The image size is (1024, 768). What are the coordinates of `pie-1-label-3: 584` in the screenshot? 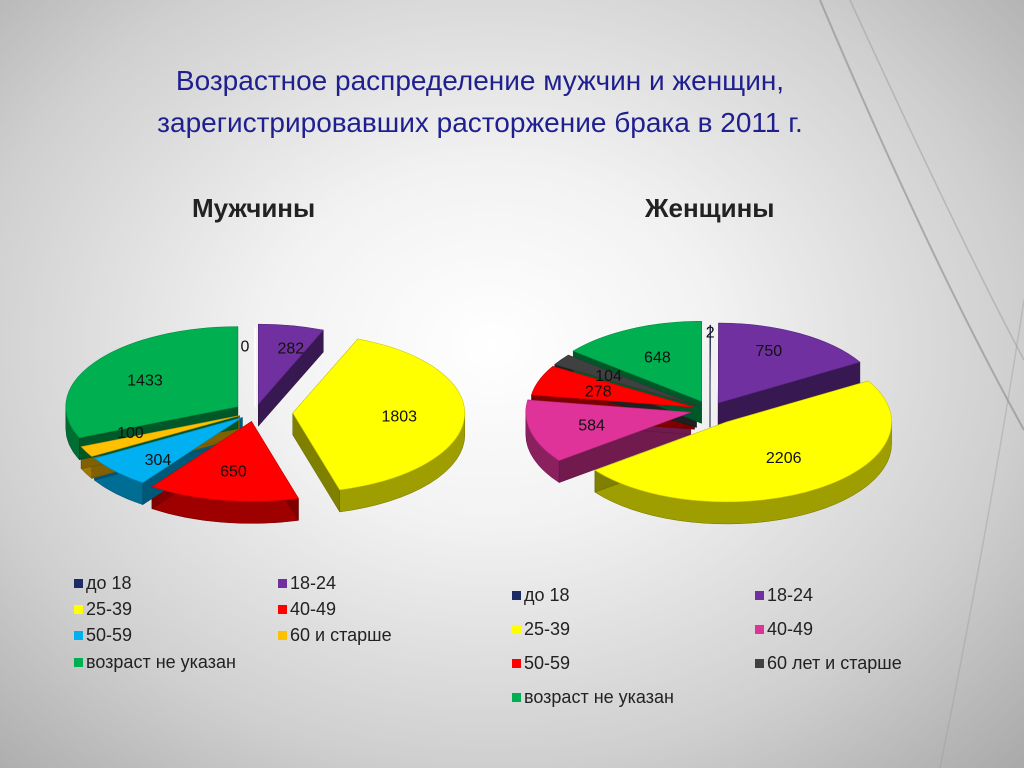 It's located at (591, 425).